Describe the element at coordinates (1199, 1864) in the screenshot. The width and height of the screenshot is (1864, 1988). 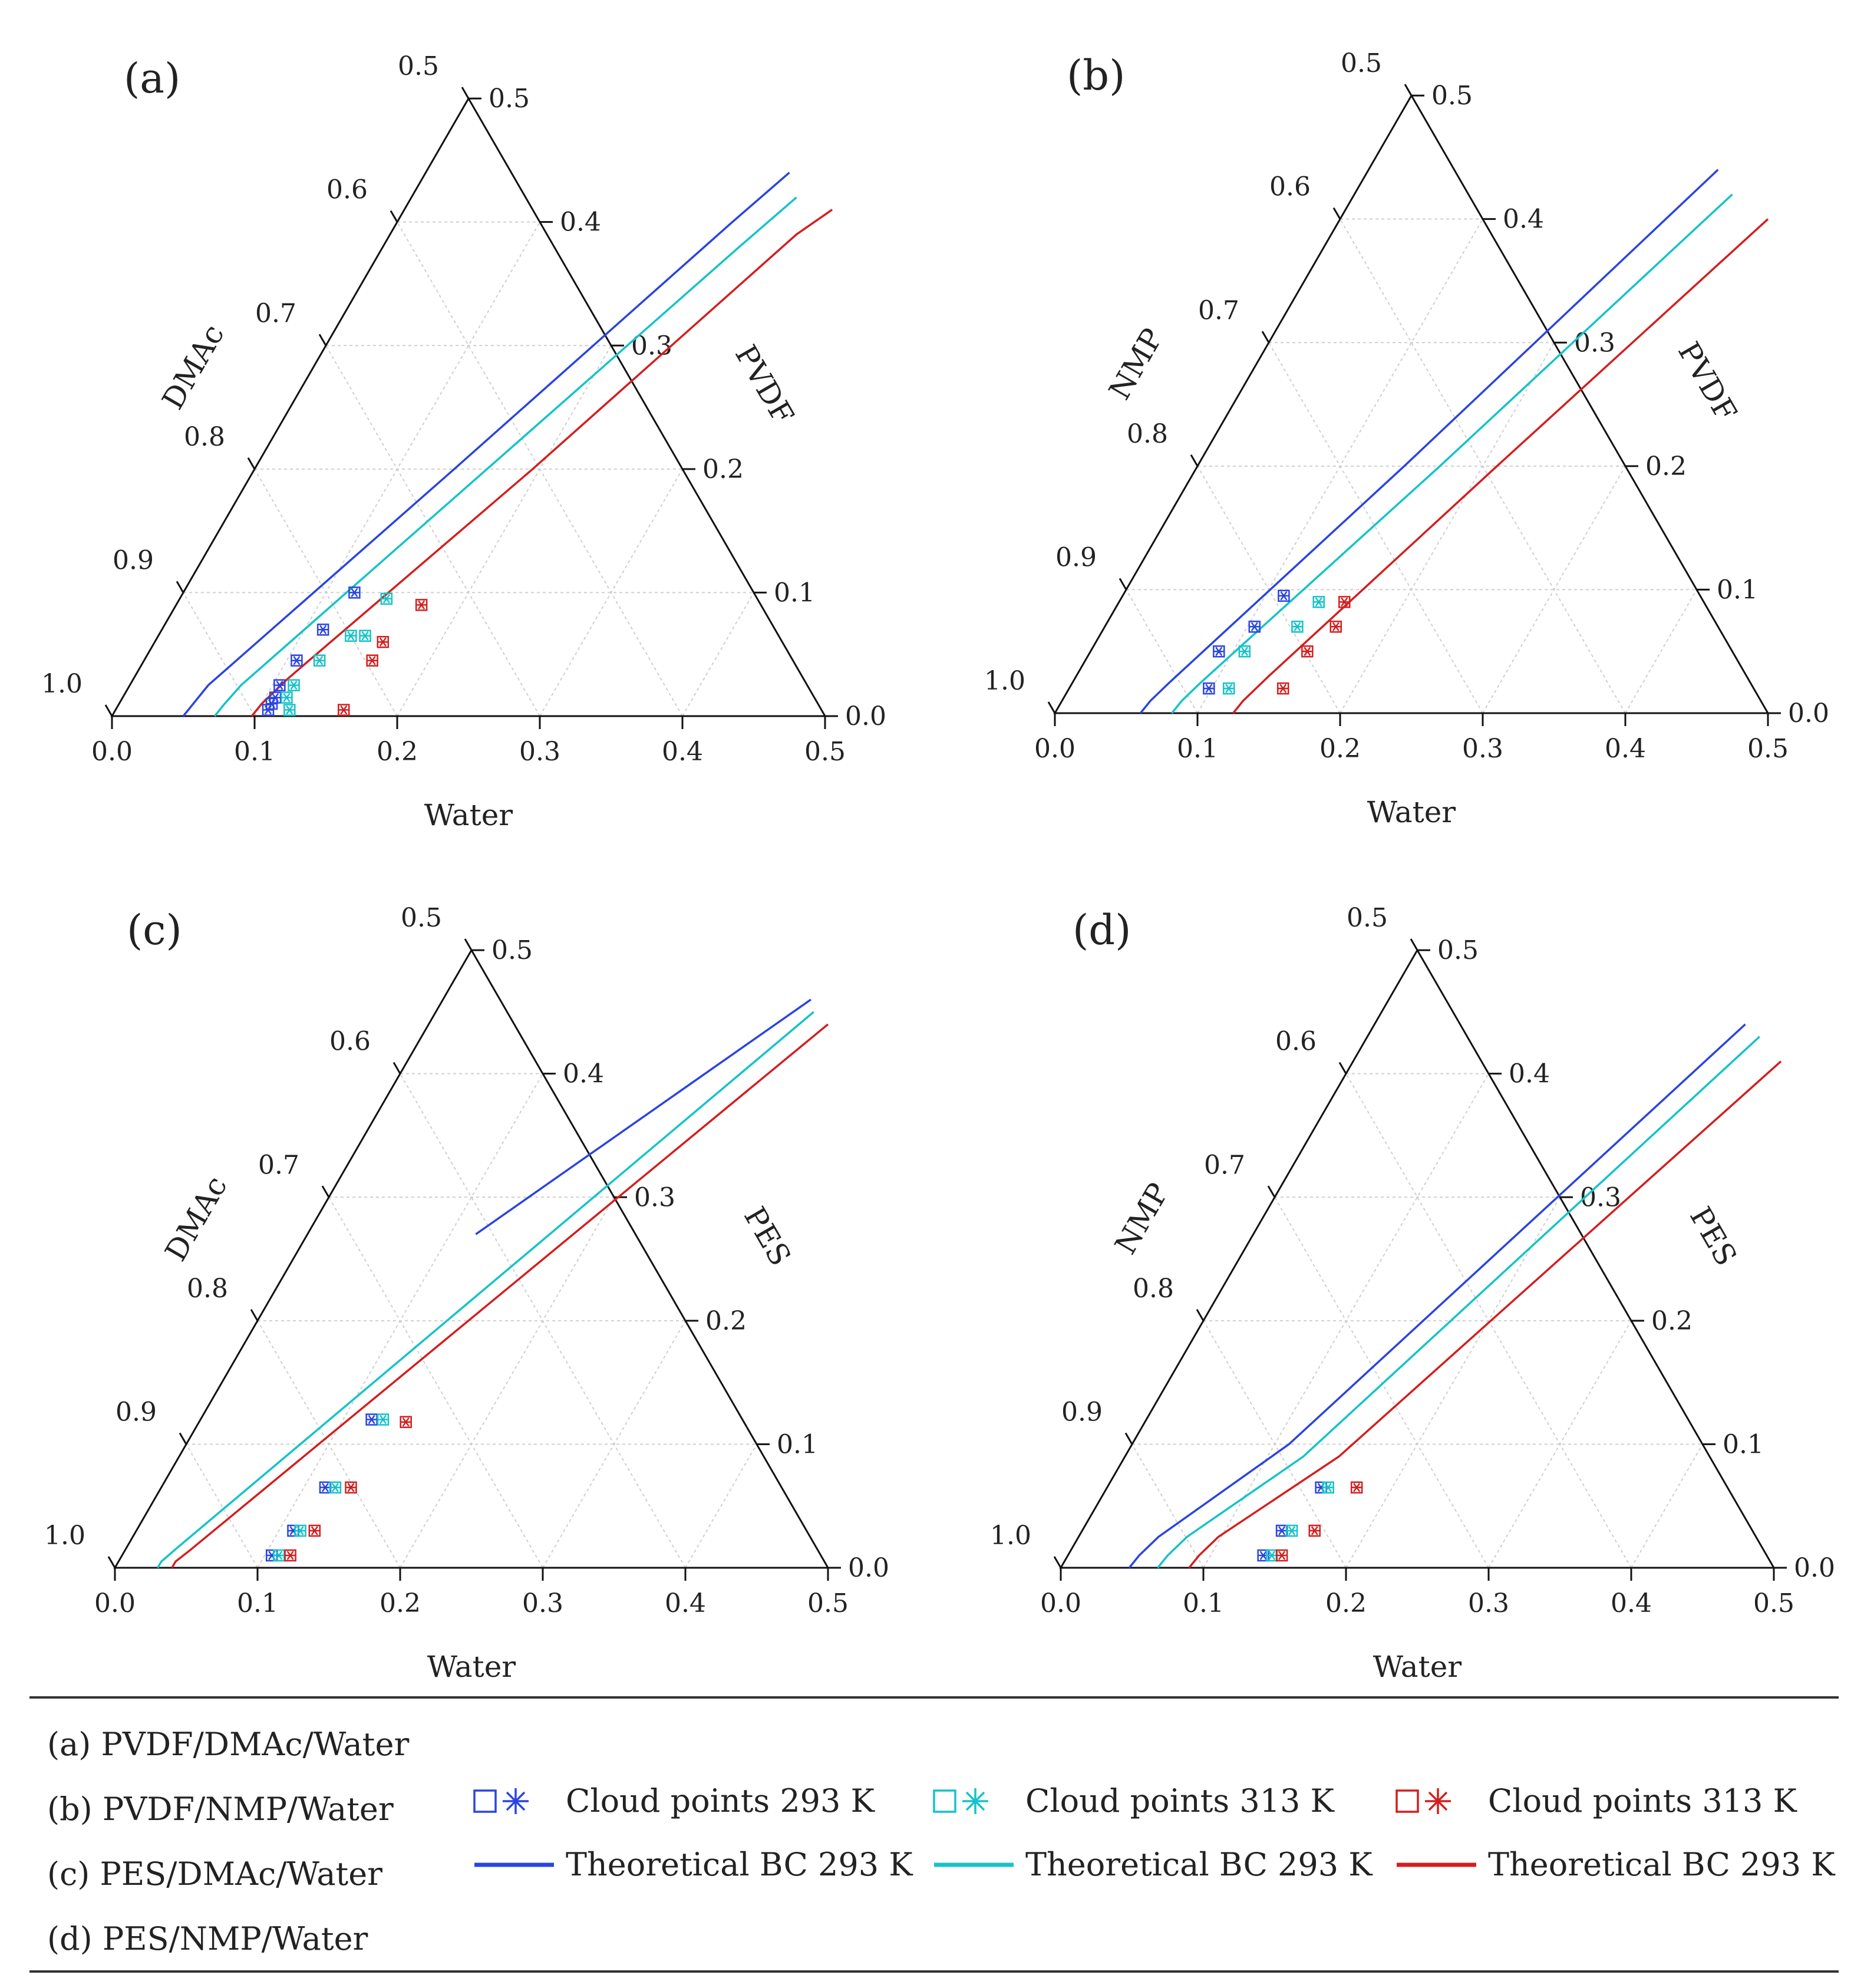
I see `legend-entry-label: Theoretical BC 293 K` at that location.